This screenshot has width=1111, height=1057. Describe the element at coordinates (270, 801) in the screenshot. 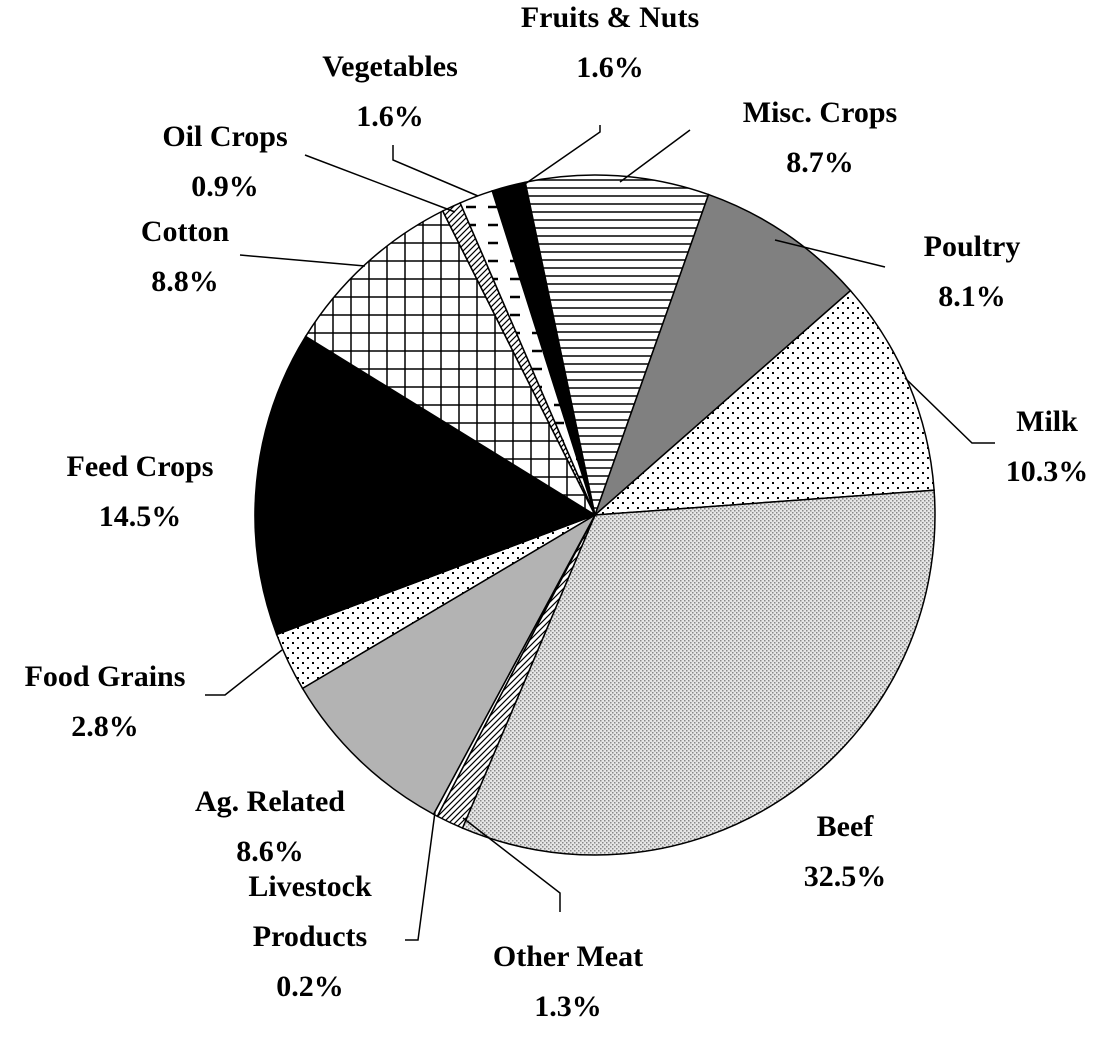

I see `slice-label: Ag. Related` at that location.